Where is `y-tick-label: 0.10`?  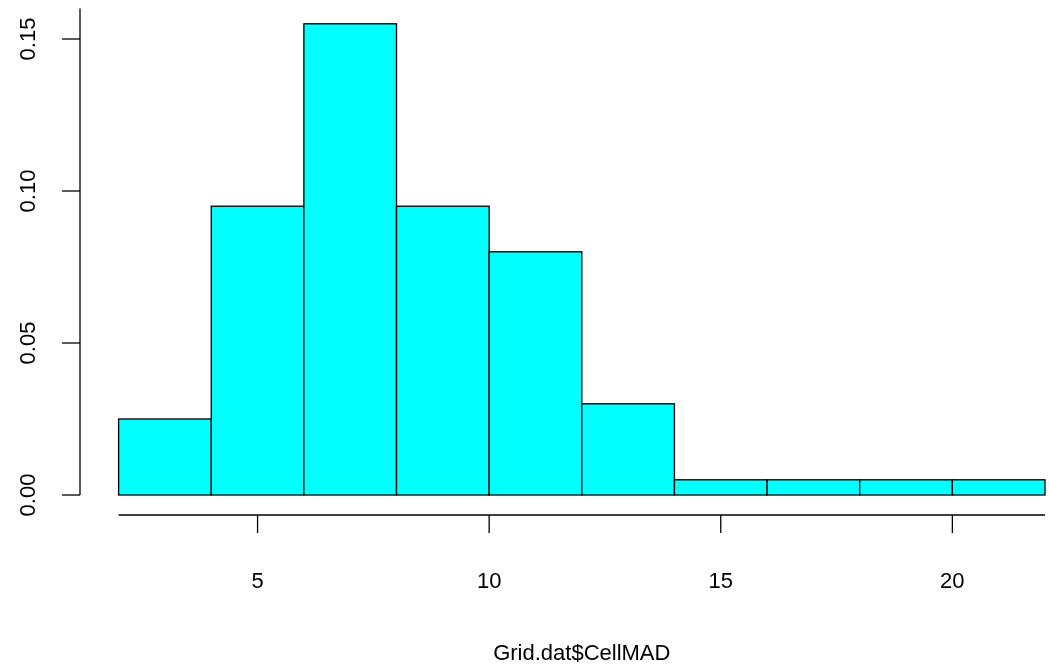
y-tick-label: 0.10 is located at coordinates (27, 191).